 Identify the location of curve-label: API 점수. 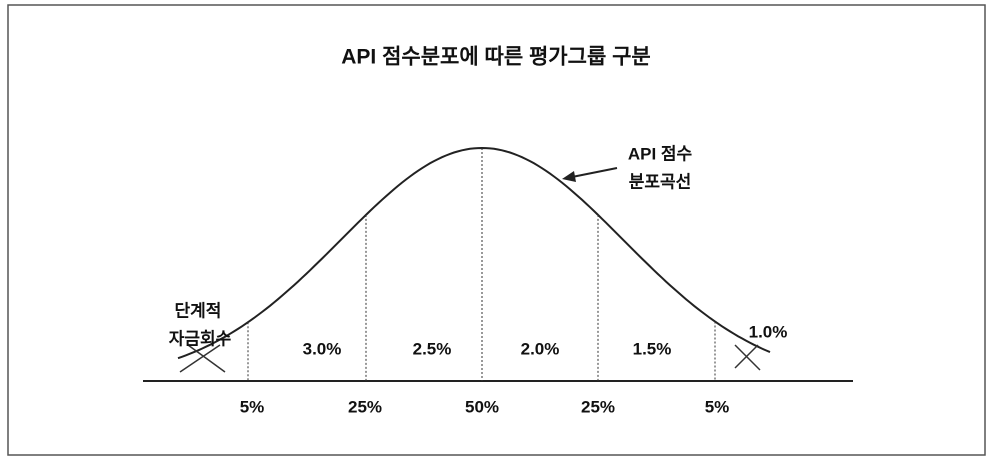
(660, 153).